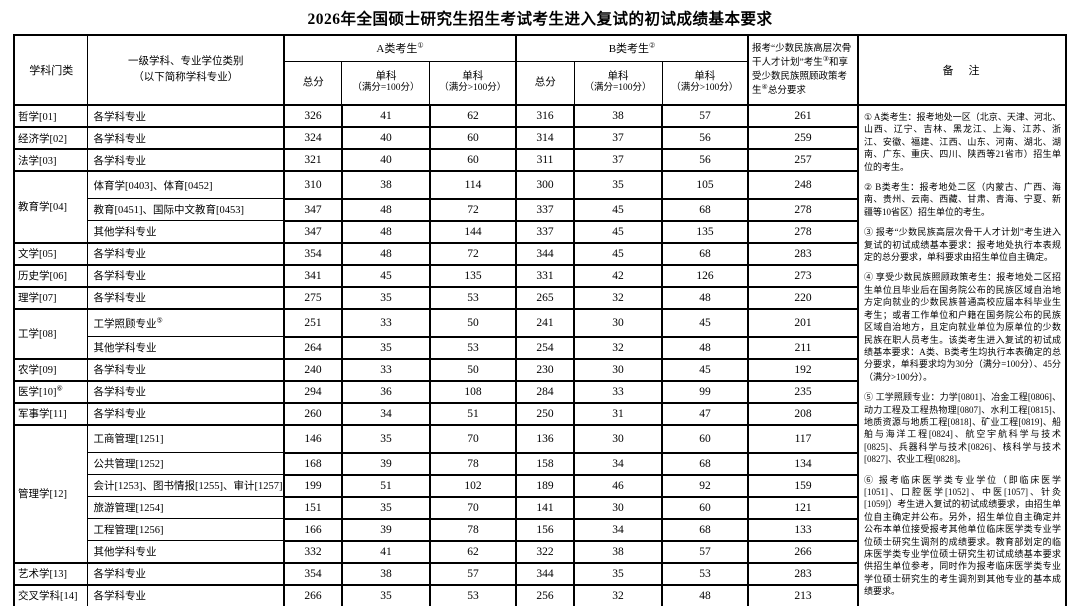  What do you see at coordinates (539, 138) in the screenshot?
I see `table-row: 经济学[02] 各学科专业 324 40 60 314 37 56 259` at bounding box center [539, 138].